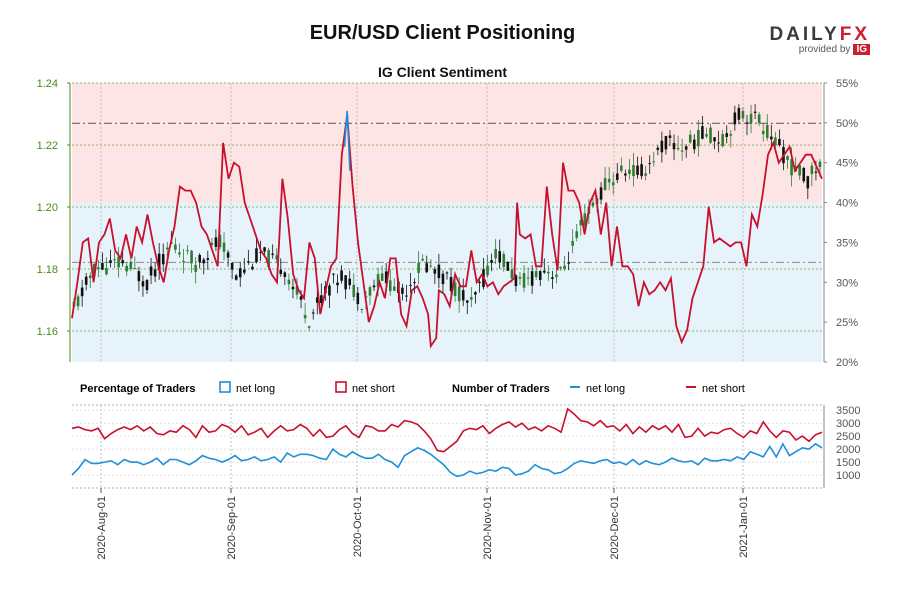 Image resolution: width=900 pixels, height=600 pixels. Describe the element at coordinates (47, 84) in the screenshot. I see `left-tick-label: 1.24` at that location.